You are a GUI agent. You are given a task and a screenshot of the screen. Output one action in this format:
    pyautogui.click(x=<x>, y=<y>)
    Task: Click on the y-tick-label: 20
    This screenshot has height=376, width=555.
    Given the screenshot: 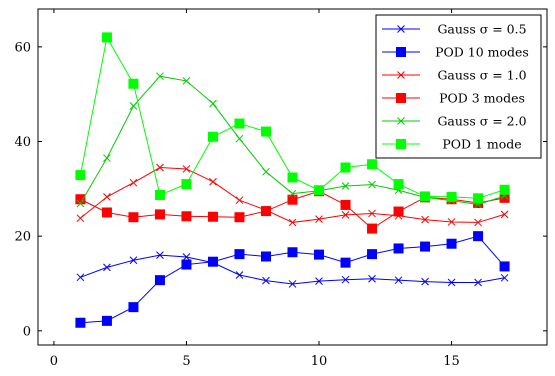 What is the action you would take?
    pyautogui.click(x=22, y=237)
    